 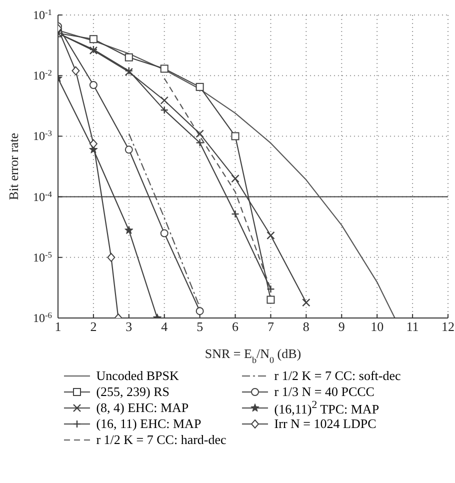 I want to click on legend-label: r 1/2 K = 7 CC: soft-dec, so click(x=337, y=376).